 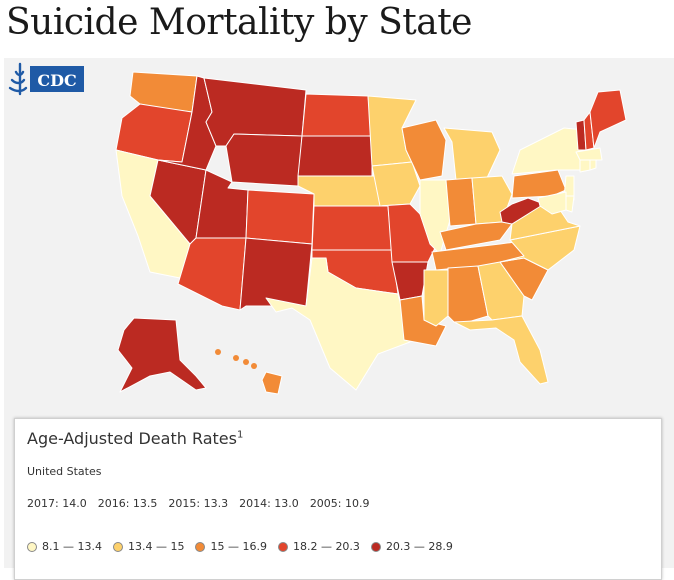 I want to click on year-rate: 2015: 13.3, so click(x=198, y=503).